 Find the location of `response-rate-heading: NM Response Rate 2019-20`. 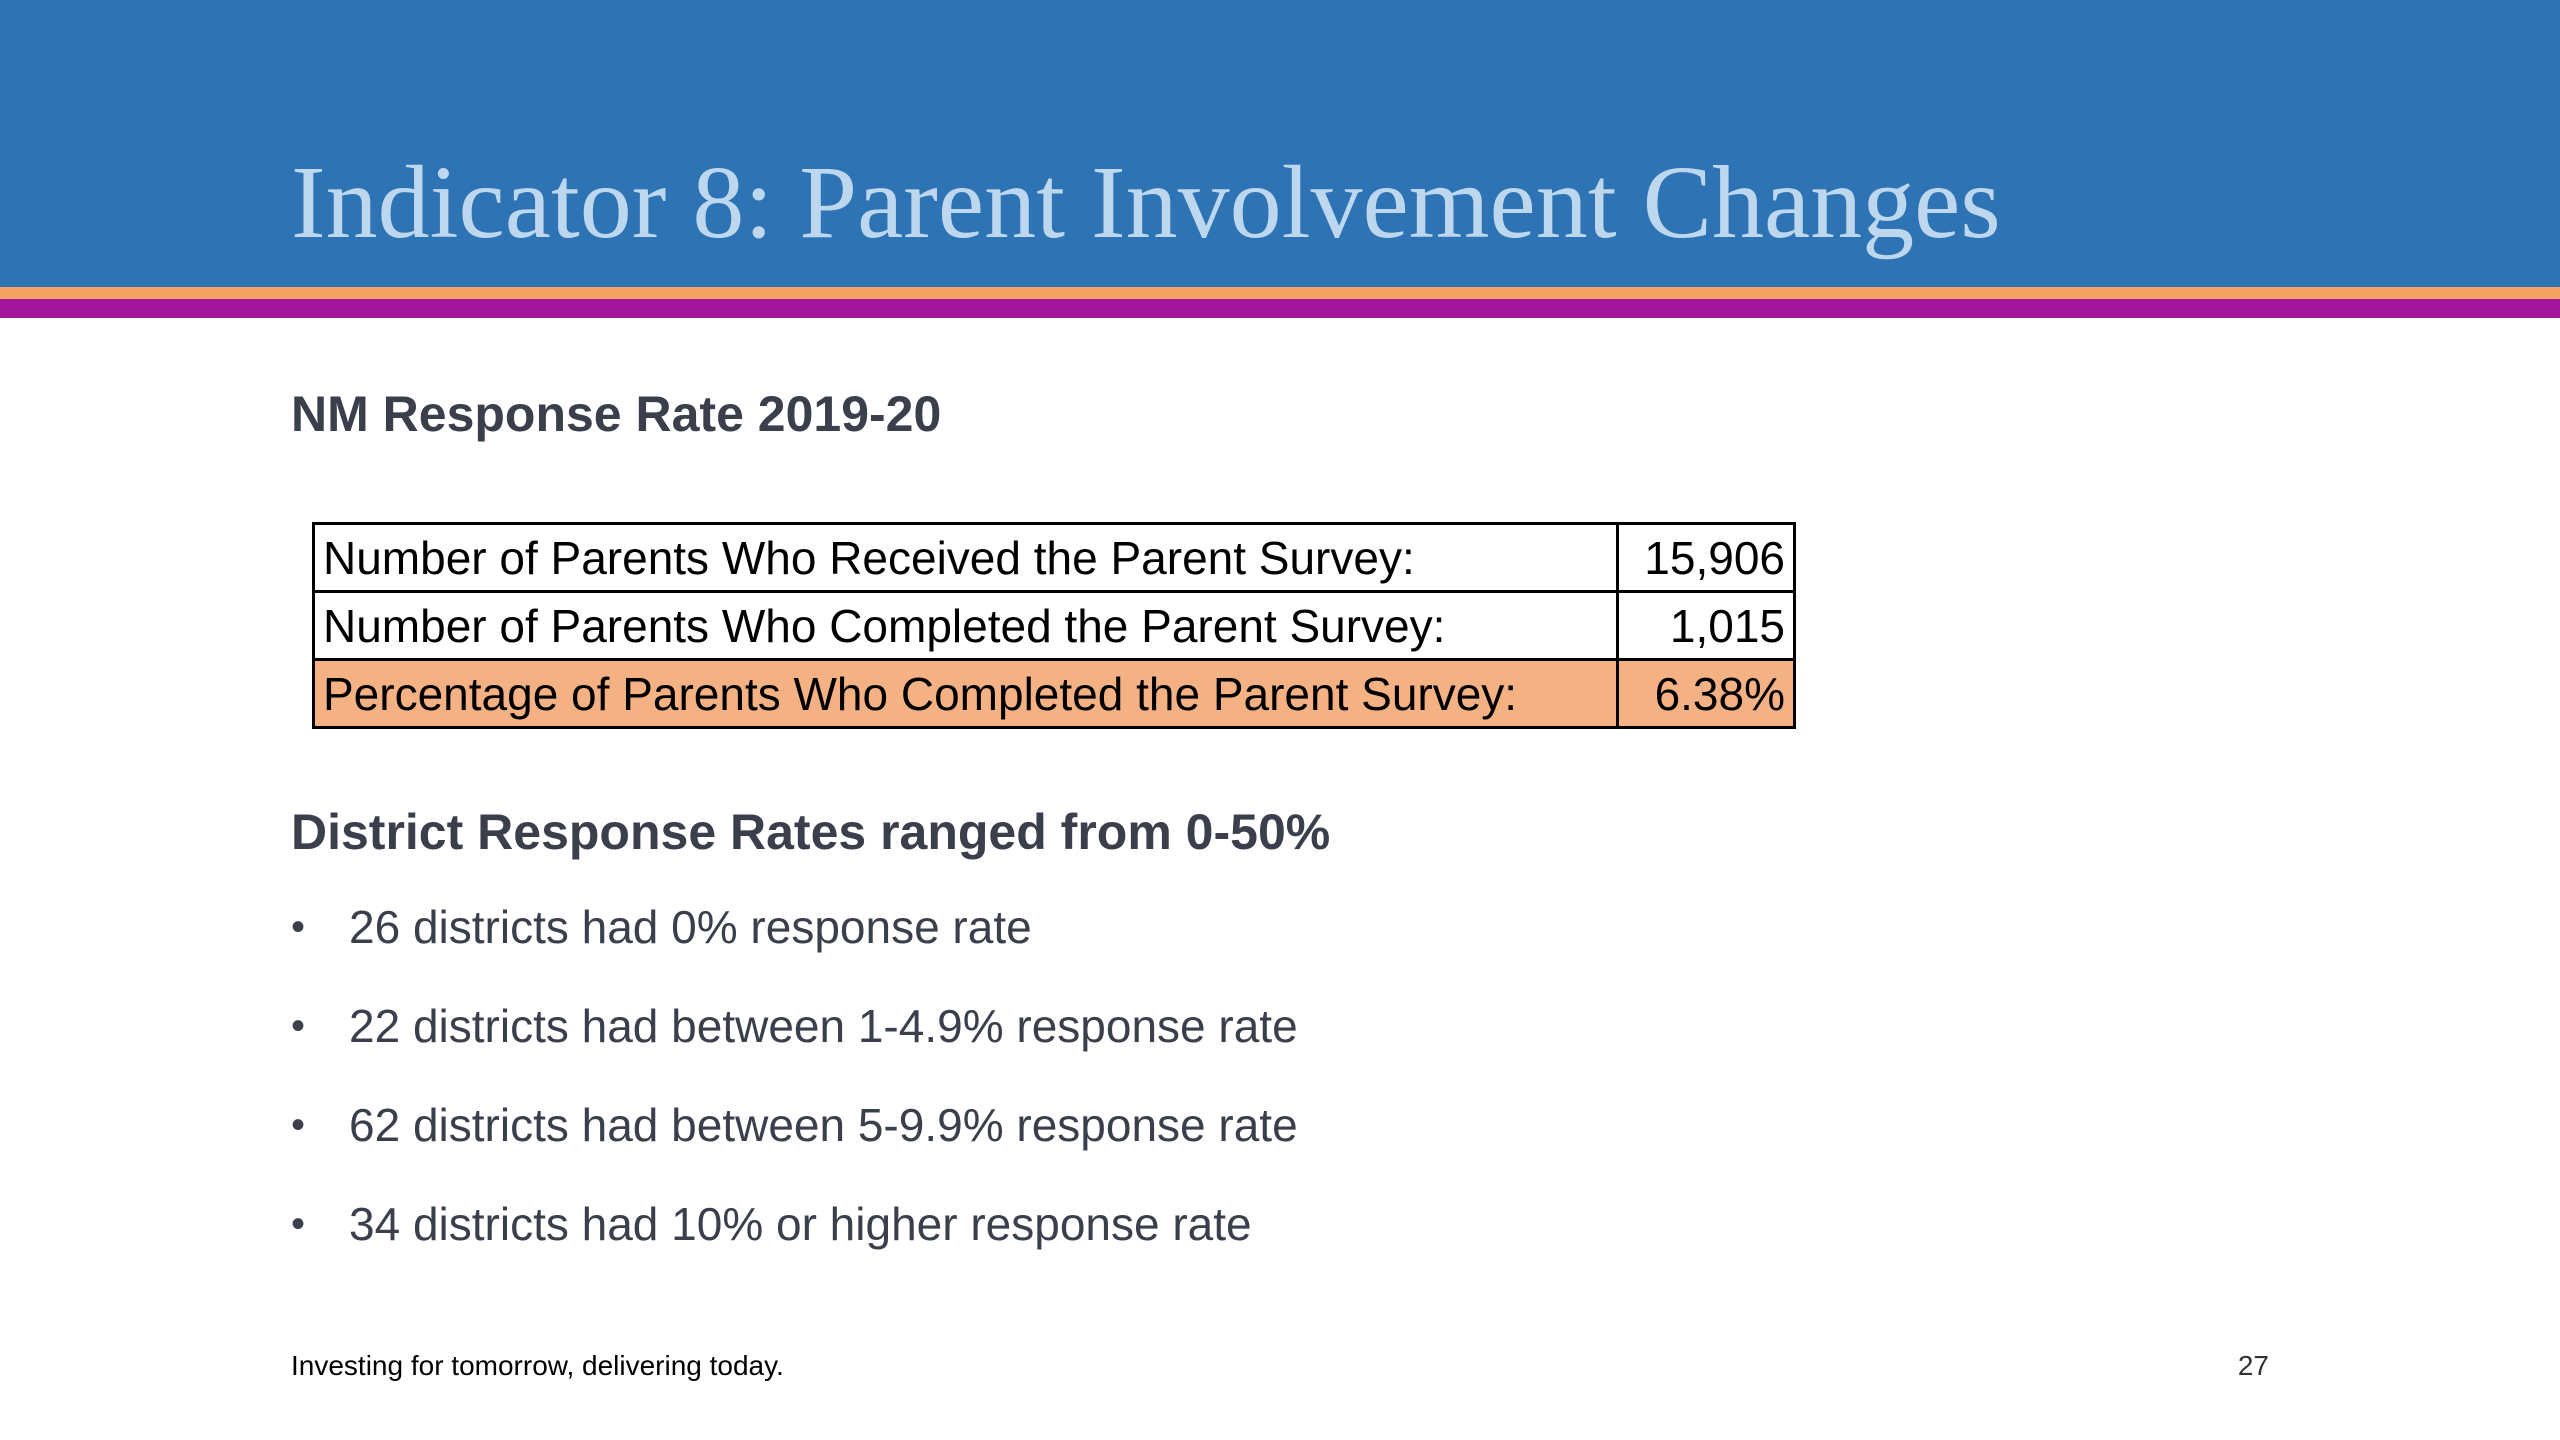

response-rate-heading: NM Response Rate 2019-20 is located at coordinates (616, 414).